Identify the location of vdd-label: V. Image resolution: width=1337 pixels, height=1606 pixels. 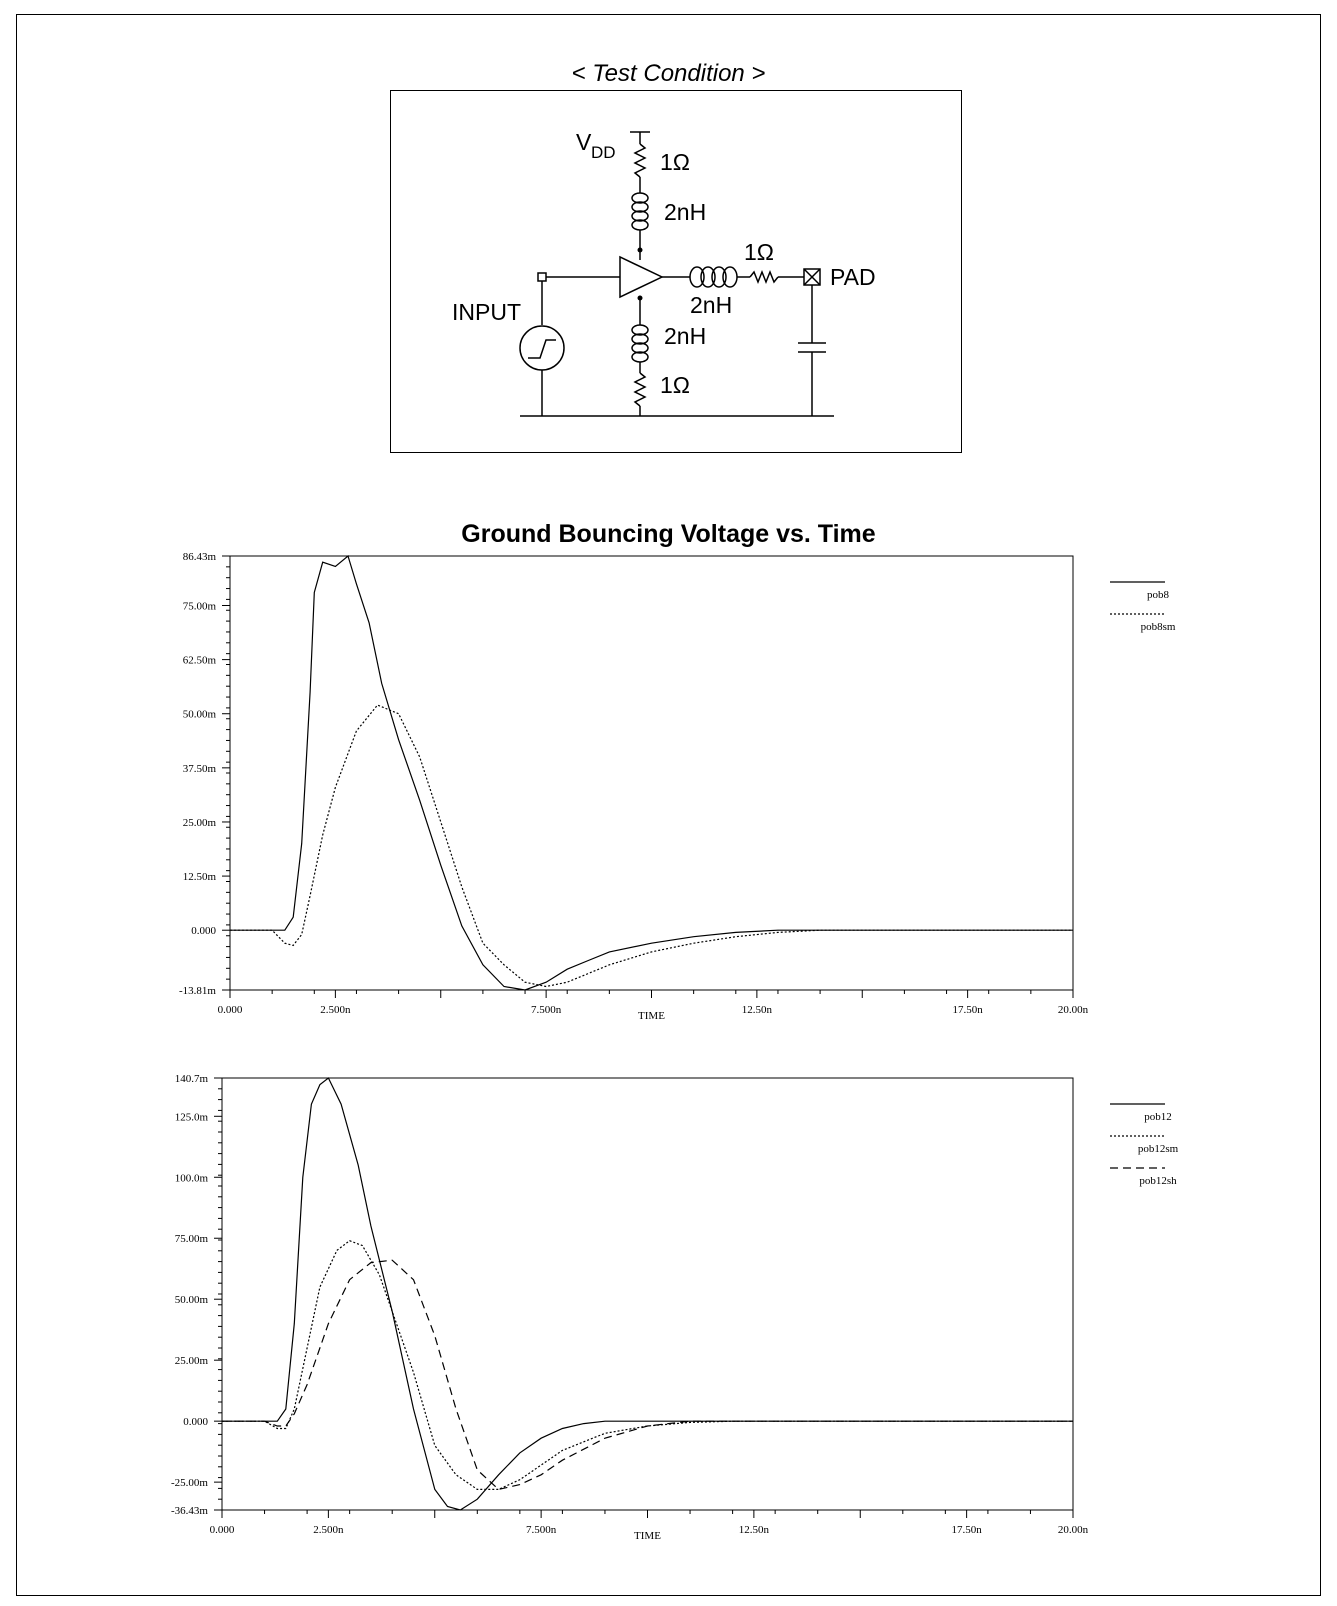
(584, 142).